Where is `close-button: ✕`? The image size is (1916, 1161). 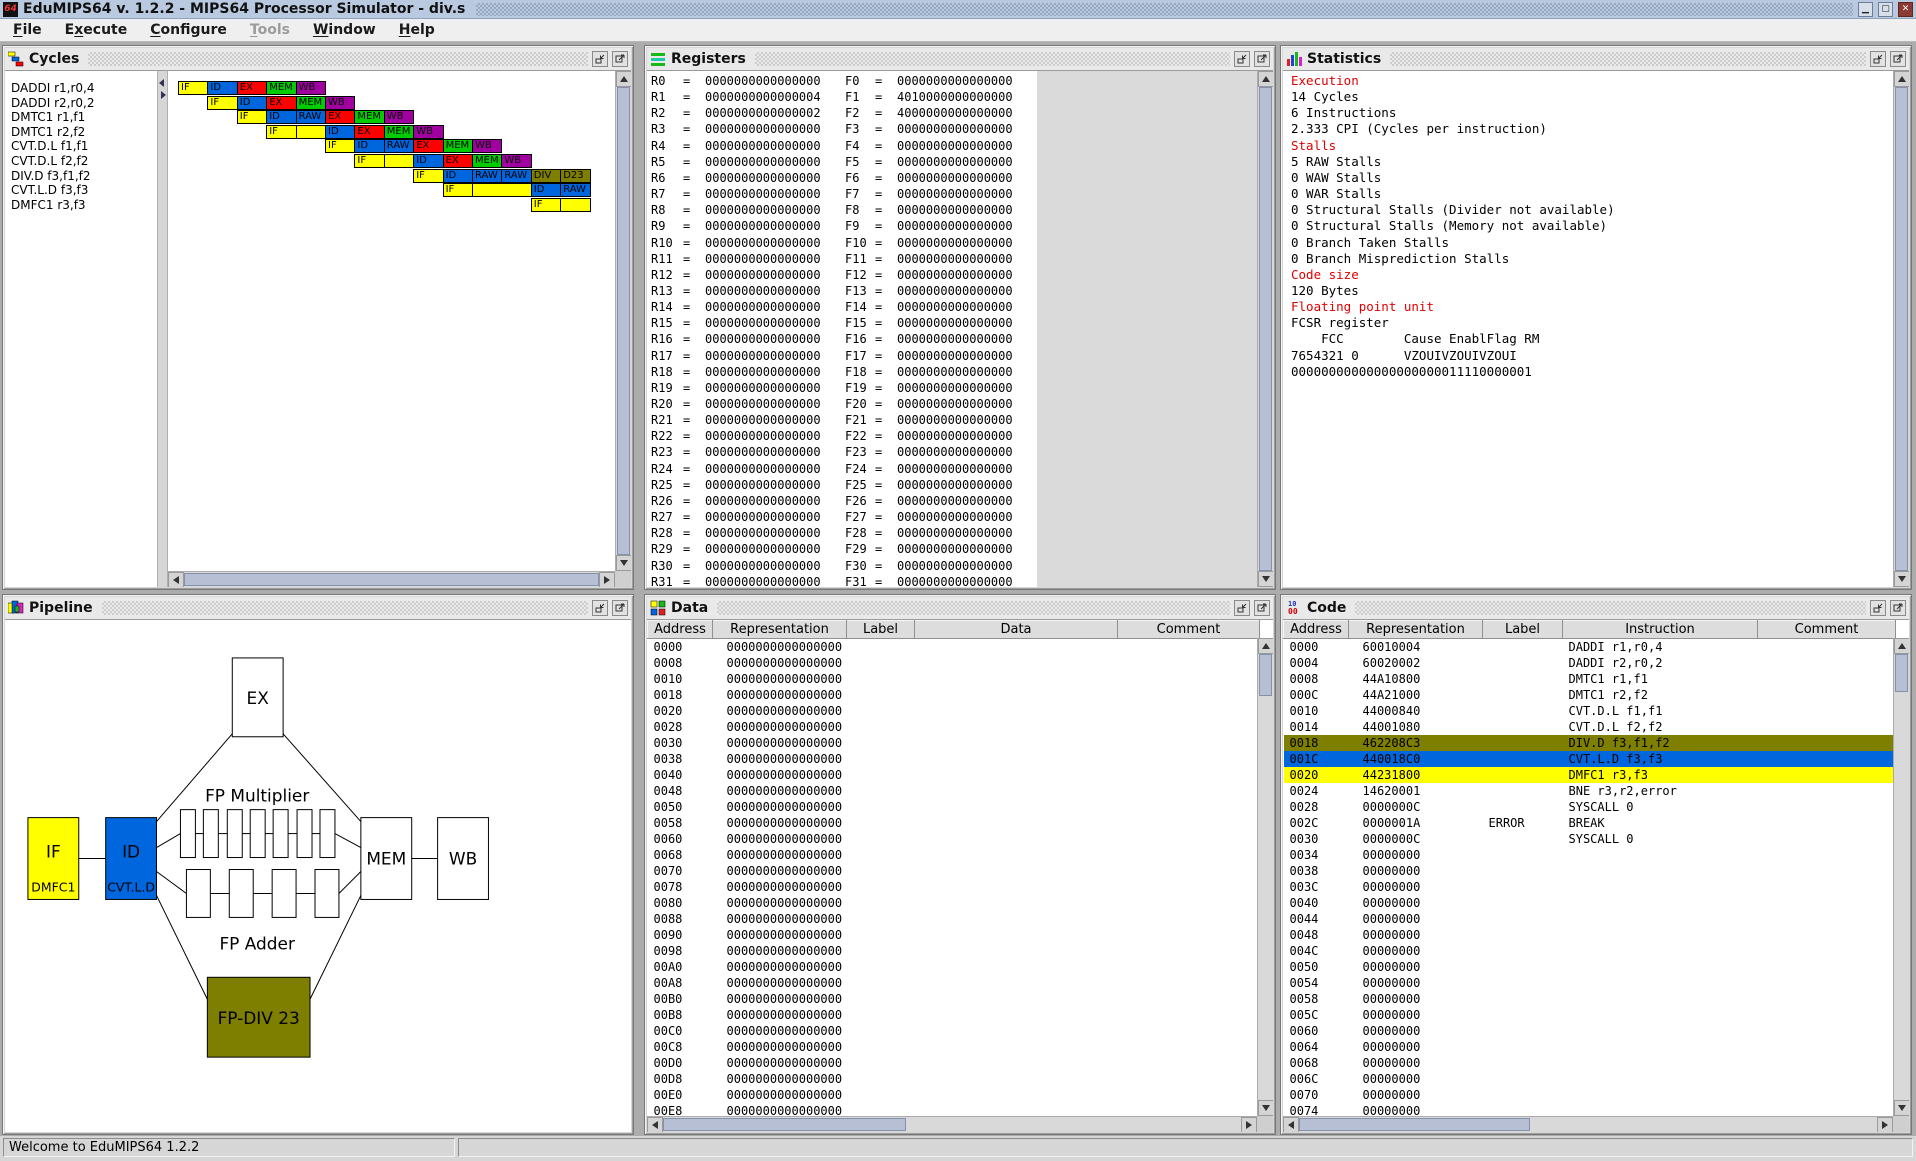
close-button: ✕ is located at coordinates (1905, 9).